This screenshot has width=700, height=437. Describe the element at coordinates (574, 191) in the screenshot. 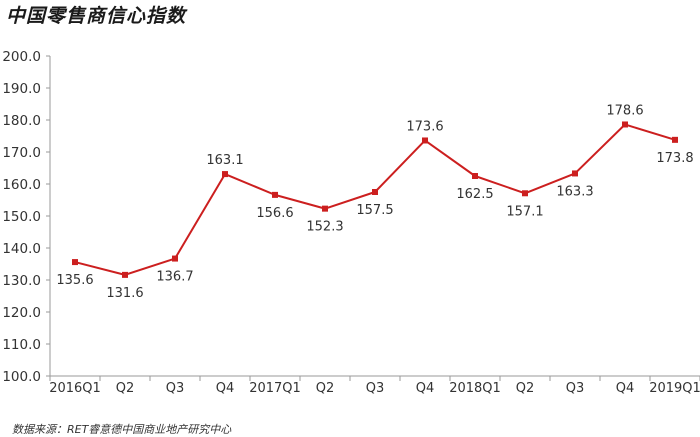

I see `data-label: 163.3` at that location.